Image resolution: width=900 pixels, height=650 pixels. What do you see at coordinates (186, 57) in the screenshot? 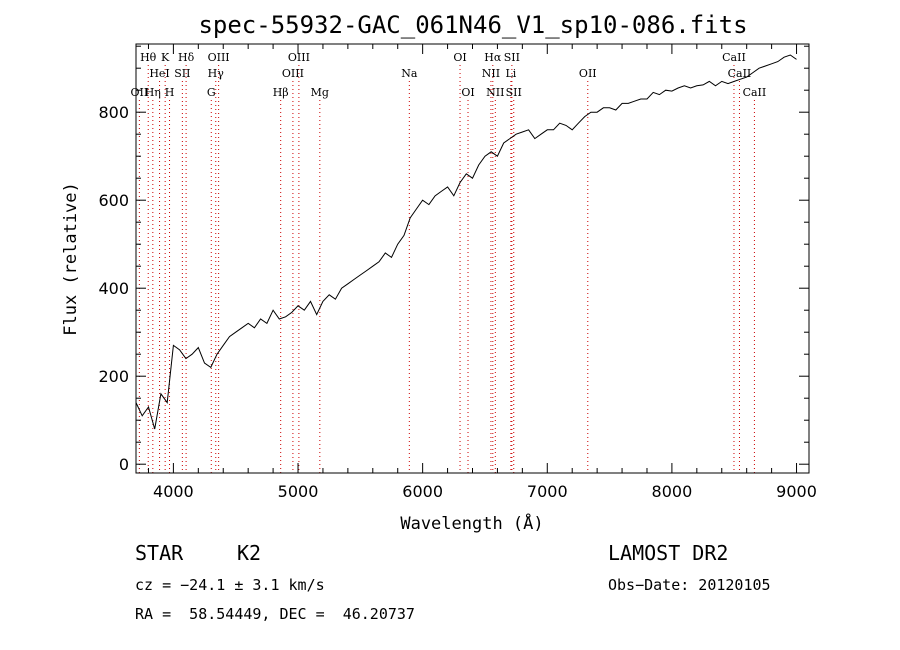
I see `spectral-line-label: Hδ` at bounding box center [186, 57].